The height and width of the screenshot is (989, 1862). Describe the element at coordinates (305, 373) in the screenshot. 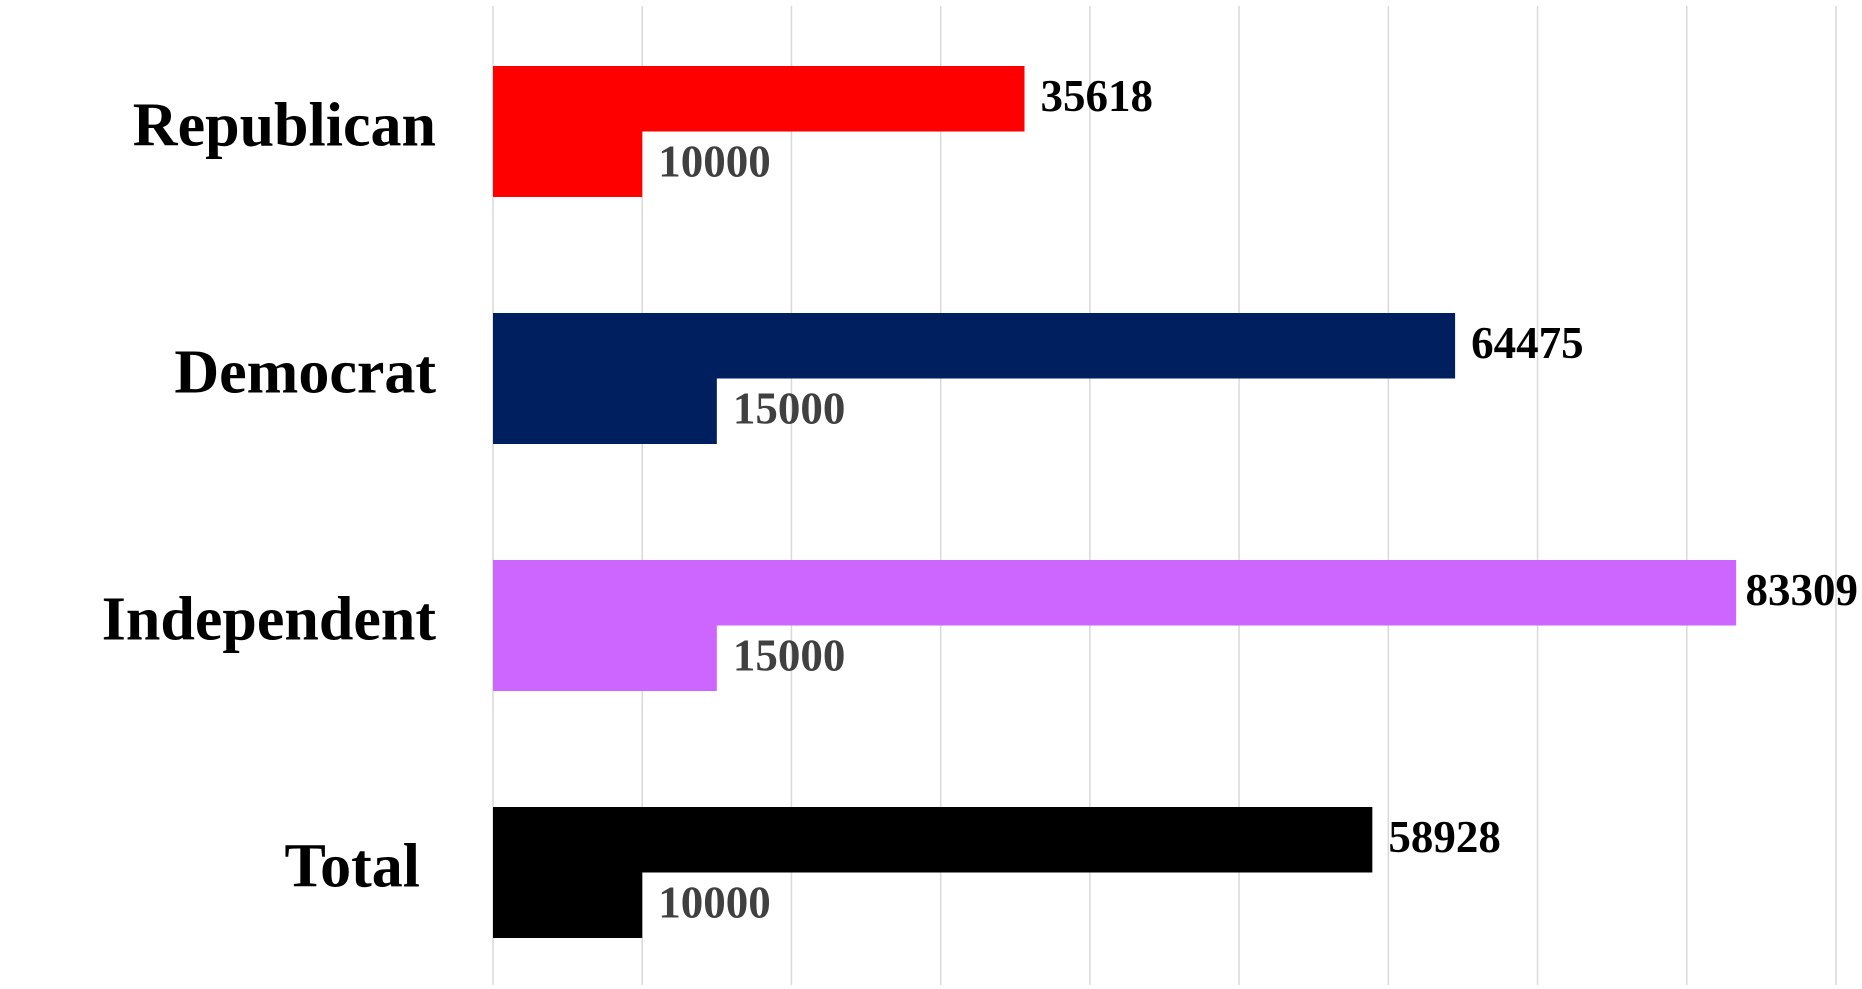

I see `category-label: Democrat` at that location.